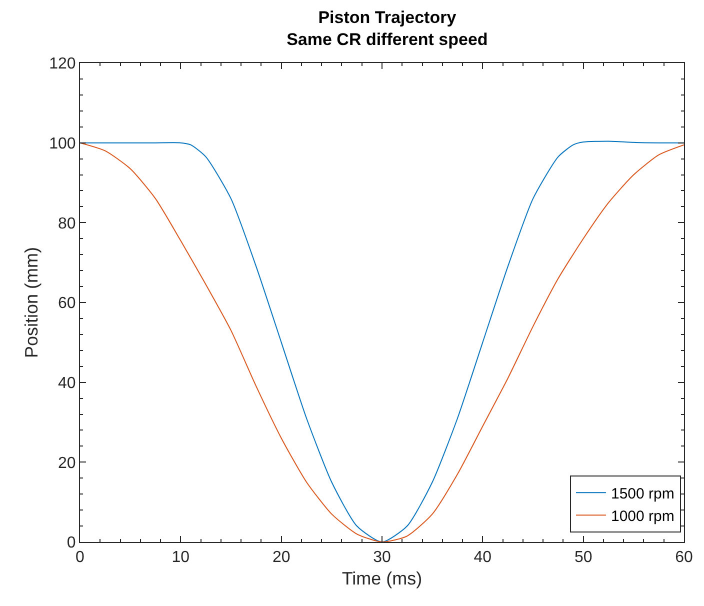 The width and height of the screenshot is (704, 606). I want to click on y-tick-label: 80, so click(67, 223).